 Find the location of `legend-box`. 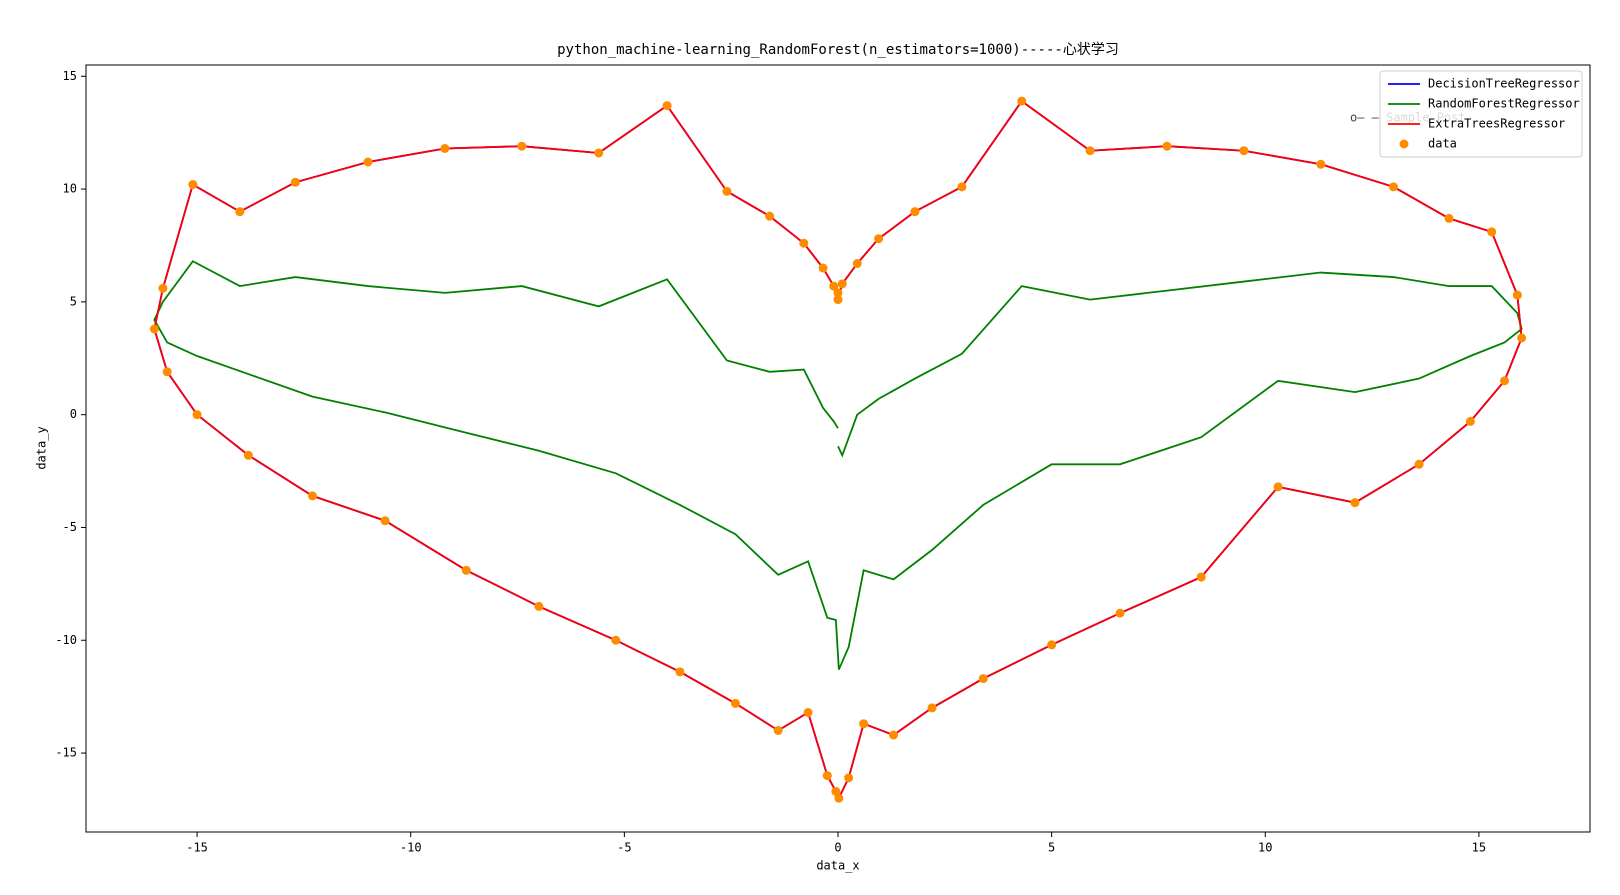

legend-box is located at coordinates (1481, 114).